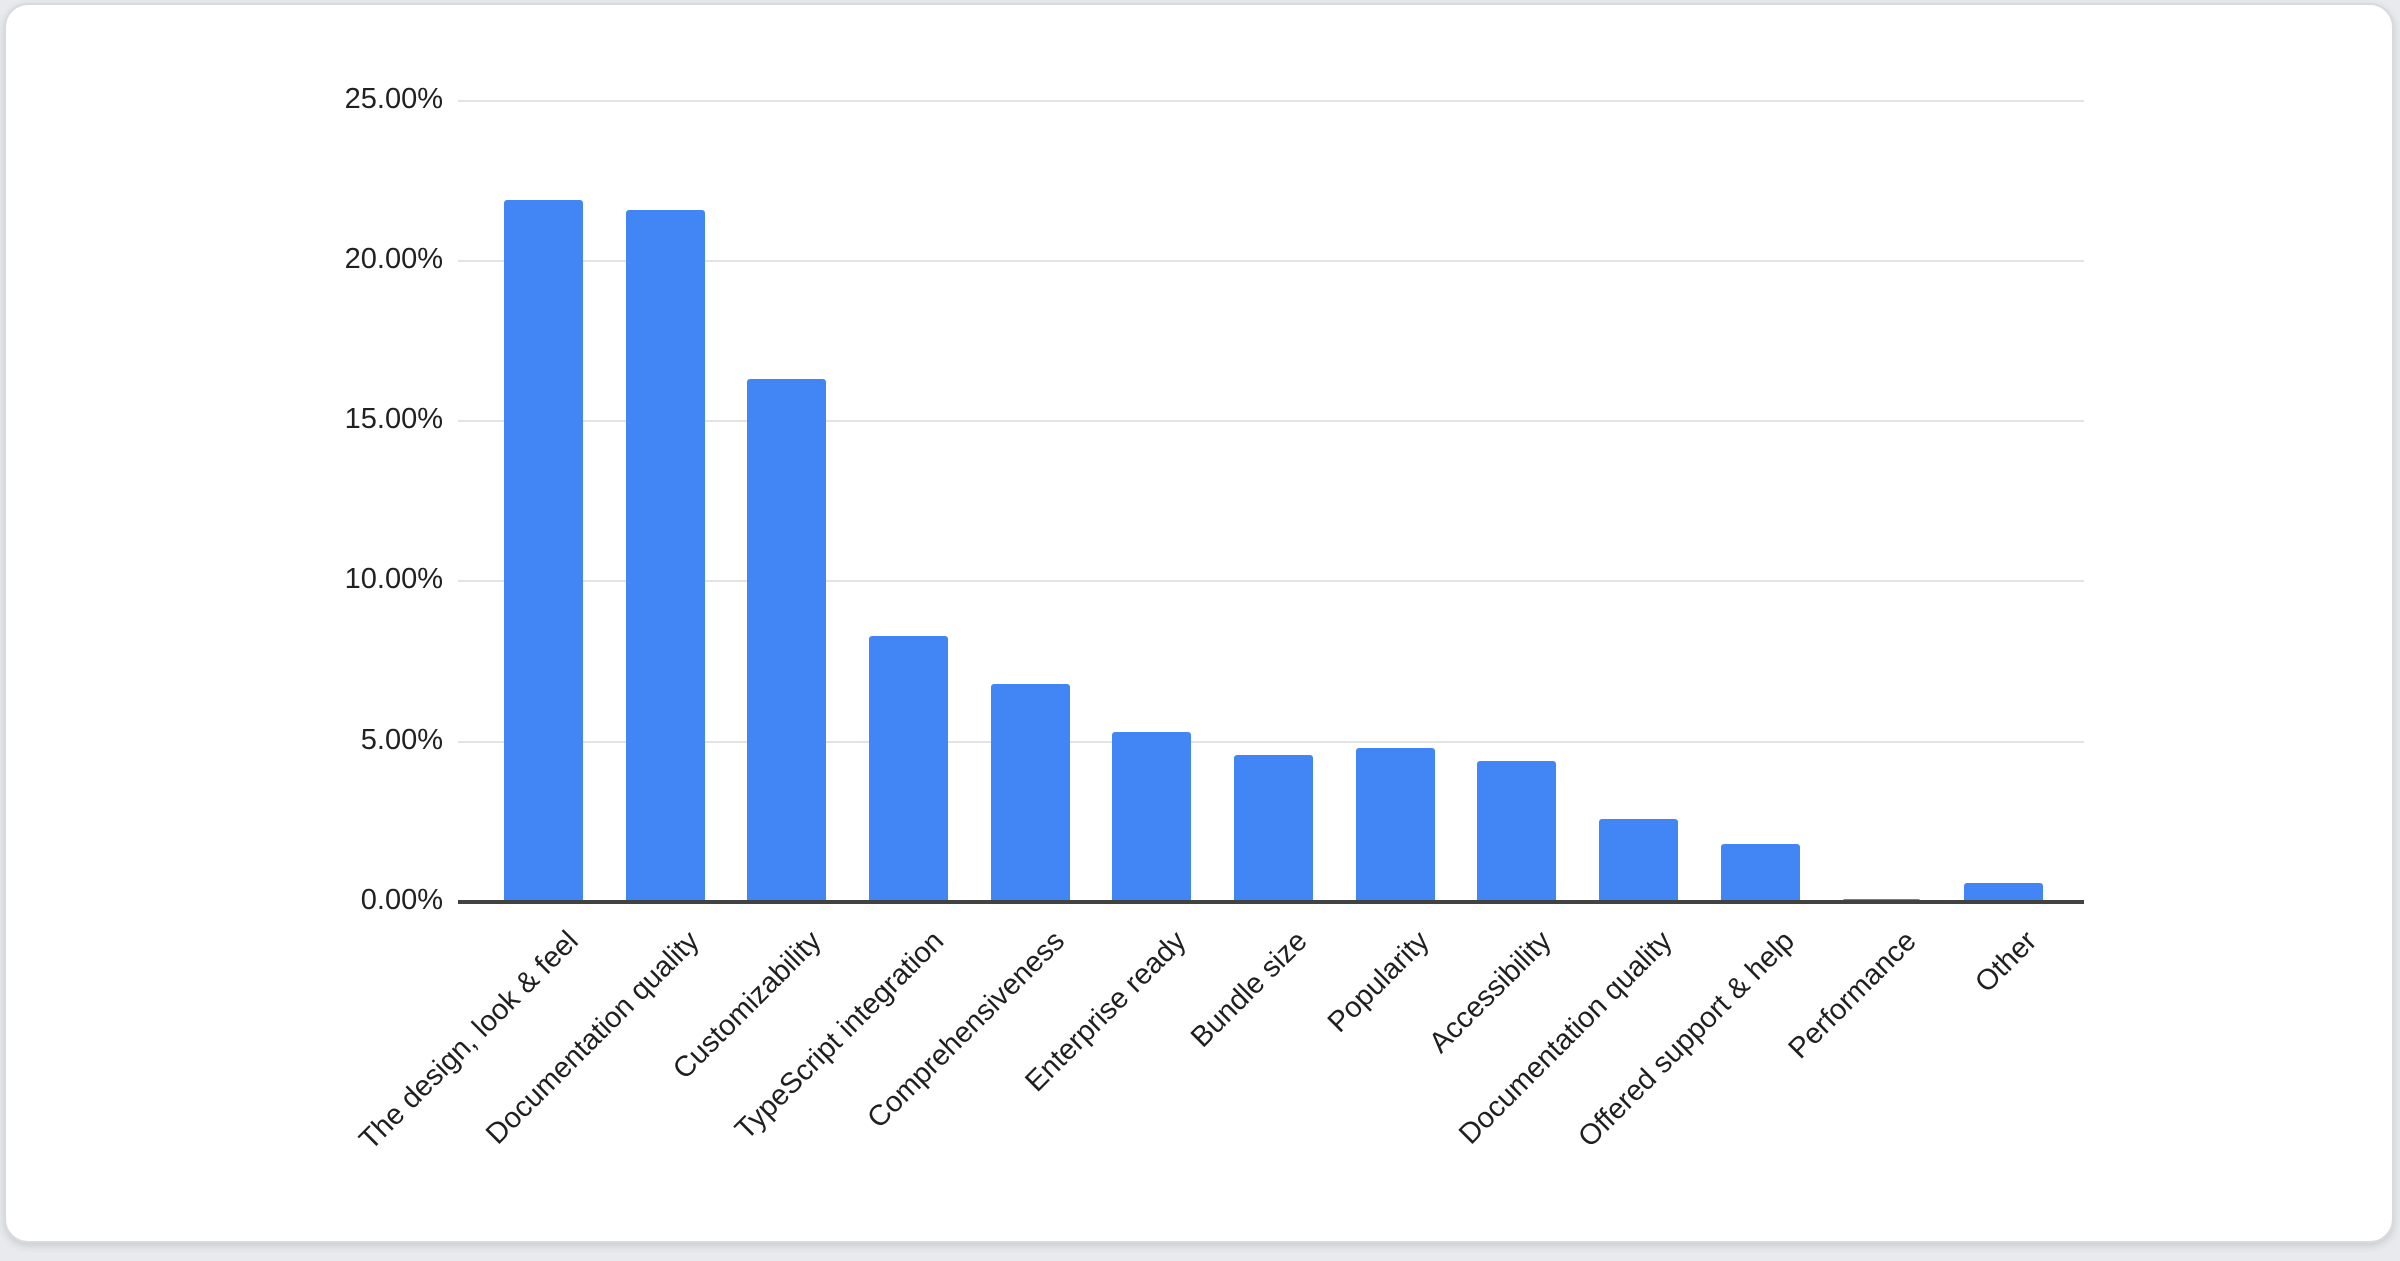 The width and height of the screenshot is (2400, 1261). Describe the element at coordinates (393, 259) in the screenshot. I see `y-axis-tick-label: 20.00%` at that location.